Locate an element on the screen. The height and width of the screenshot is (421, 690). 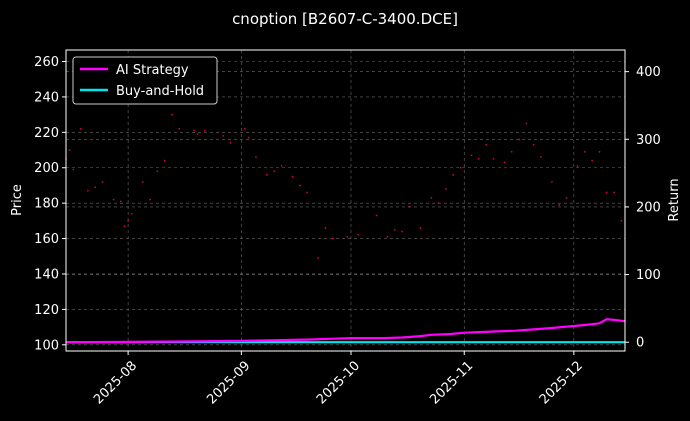
y-left-tick-label: 240 is located at coordinates (46, 97).